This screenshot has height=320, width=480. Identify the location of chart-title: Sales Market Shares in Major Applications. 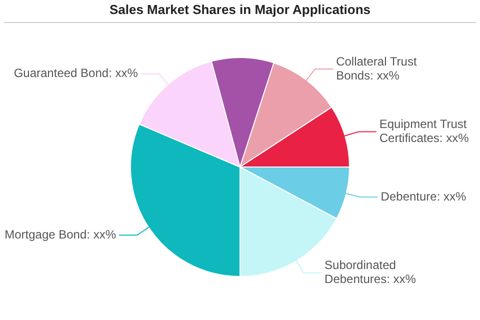
(240, 10).